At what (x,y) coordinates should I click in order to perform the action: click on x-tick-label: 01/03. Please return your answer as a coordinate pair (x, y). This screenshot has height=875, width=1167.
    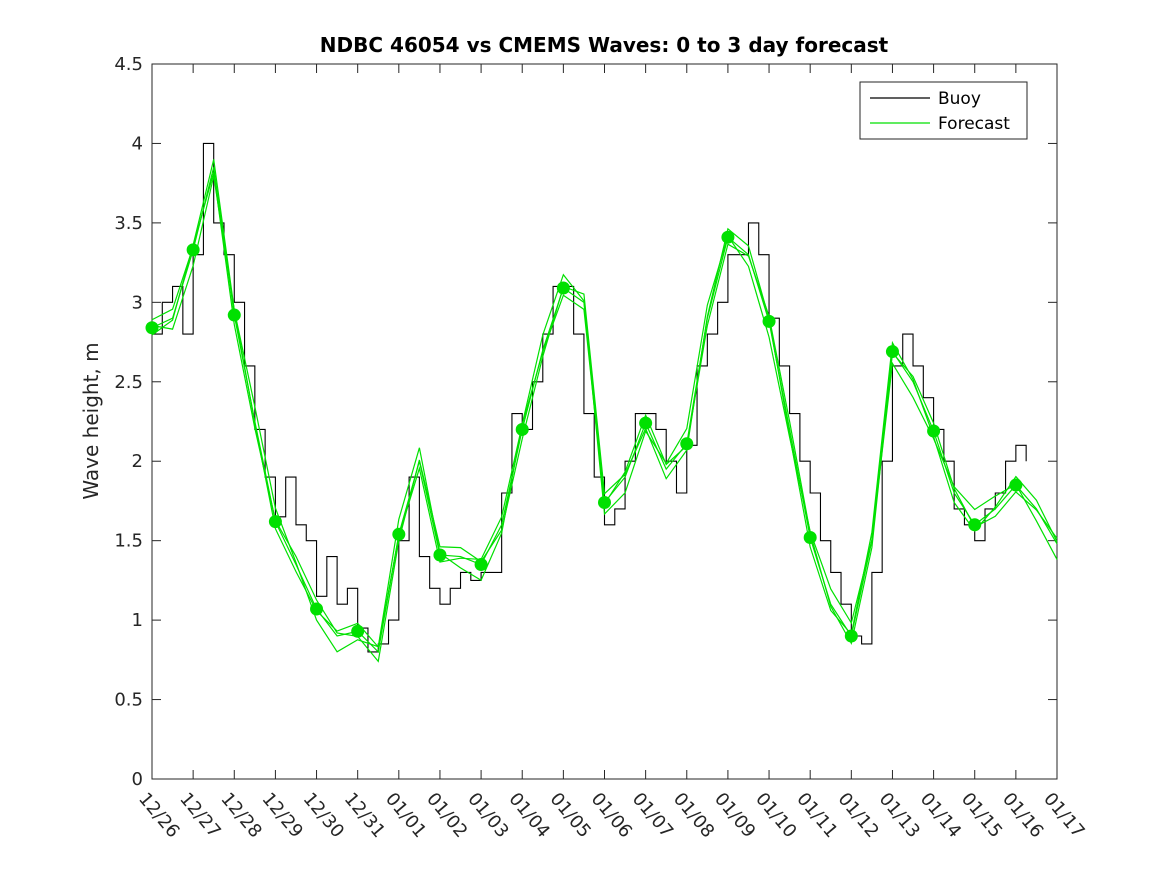
    Looking at the image, I should click on (487, 815).